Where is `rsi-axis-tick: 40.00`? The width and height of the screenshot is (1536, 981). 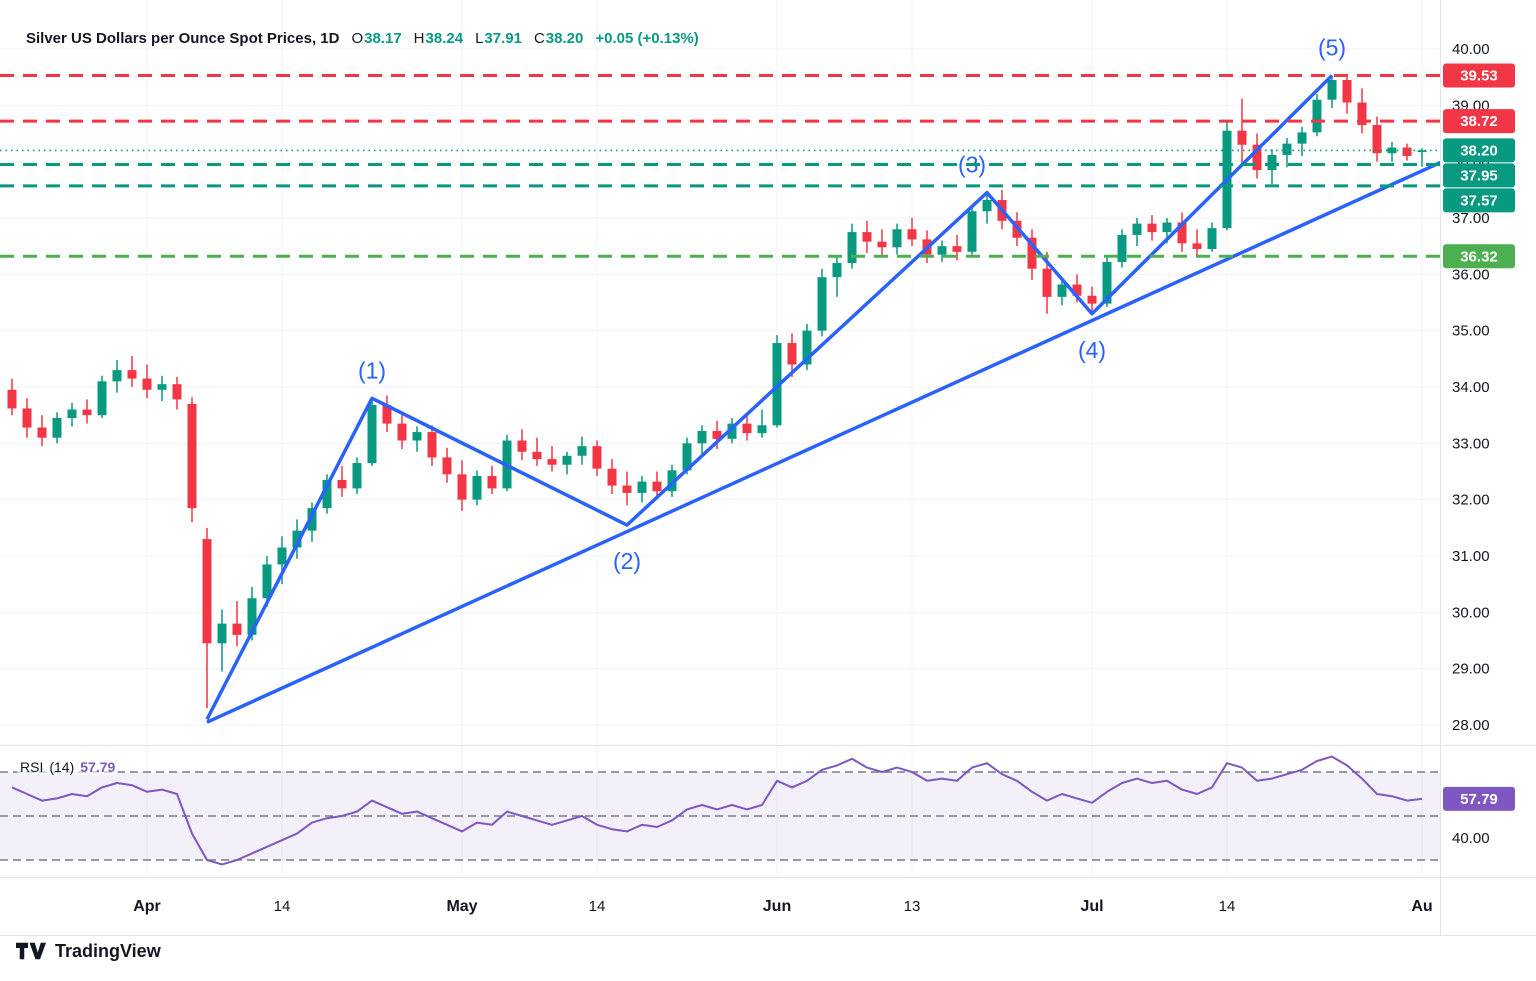
rsi-axis-tick: 40.00 is located at coordinates (1471, 838).